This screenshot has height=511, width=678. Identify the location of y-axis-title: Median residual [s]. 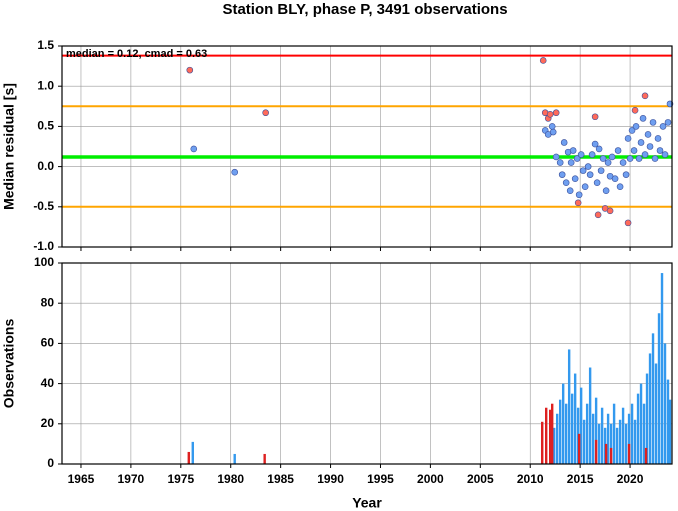
(9, 146).